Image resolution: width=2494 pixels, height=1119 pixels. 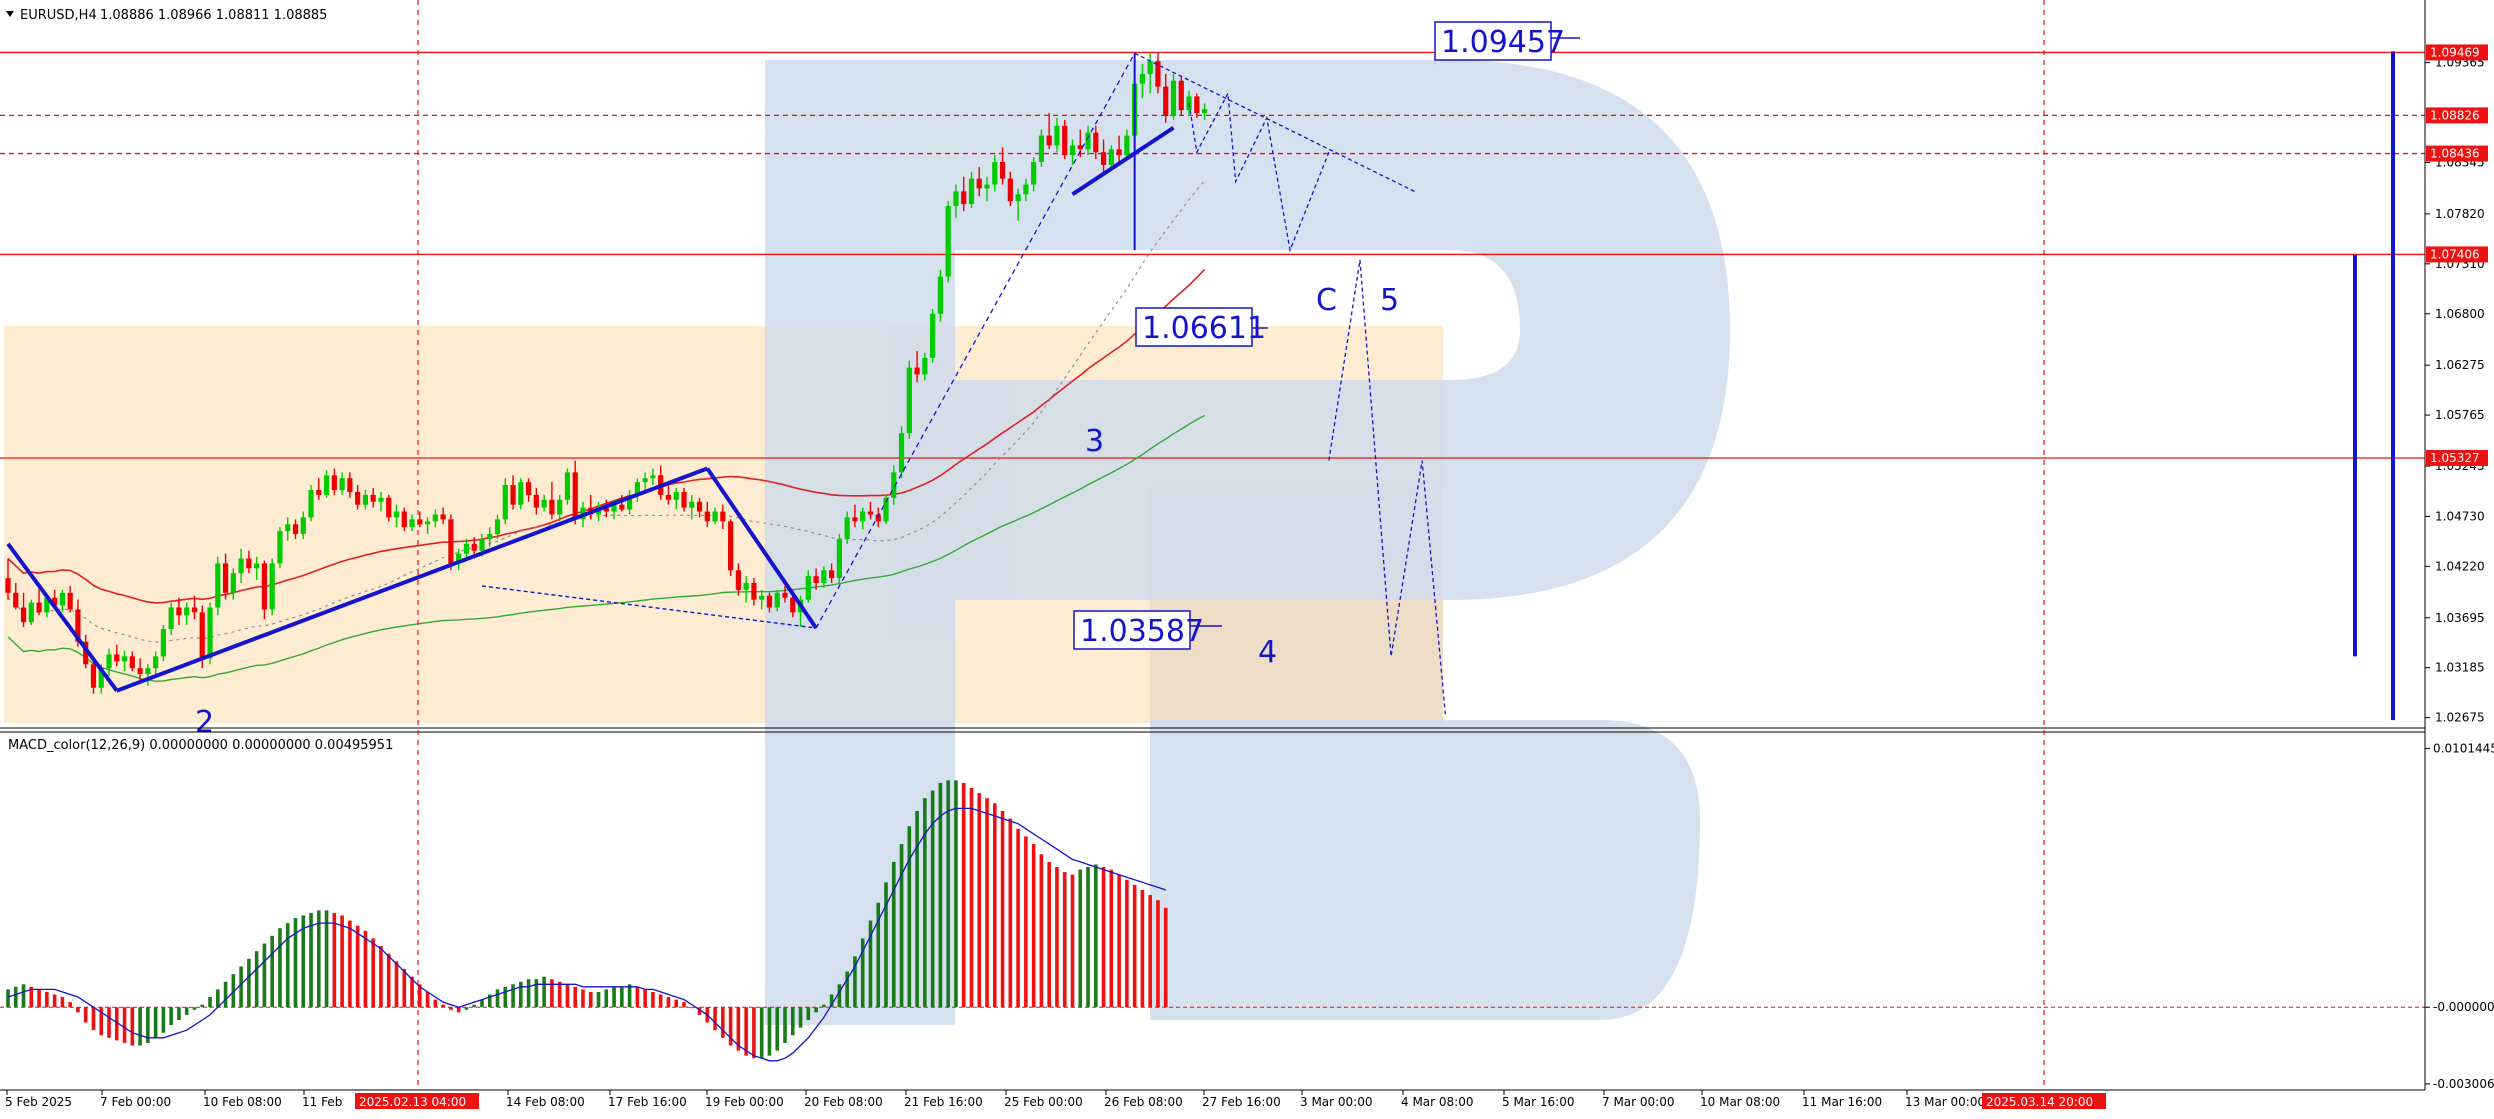 I want to click on x-tick-label: 14 Feb 08:00, so click(x=545, y=1102).